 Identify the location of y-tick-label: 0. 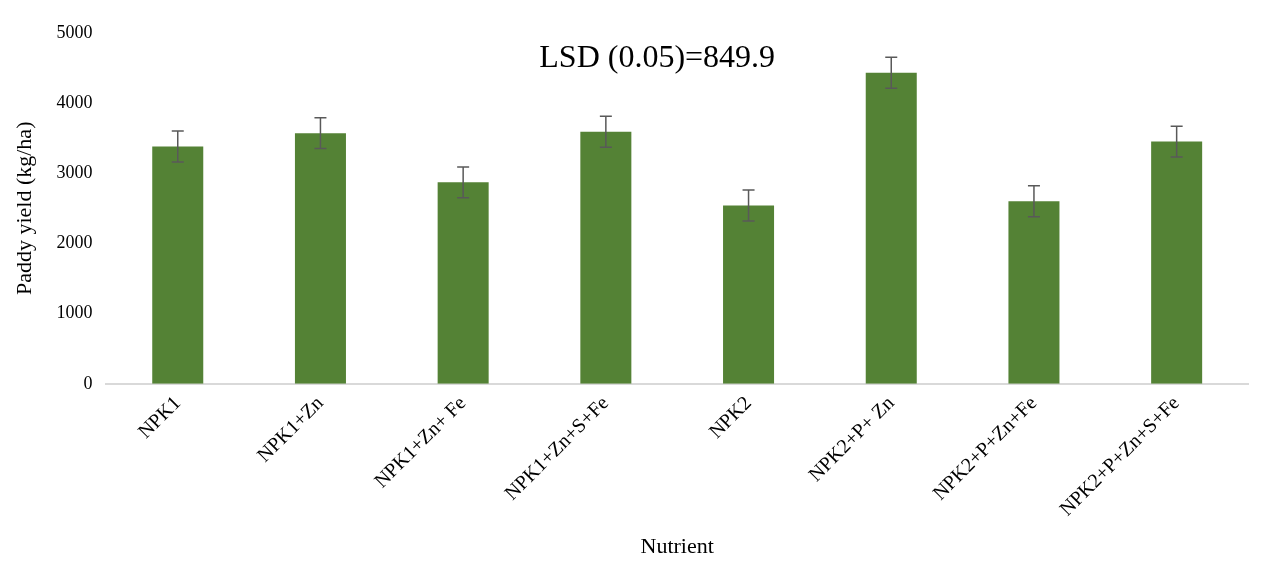
(88, 382).